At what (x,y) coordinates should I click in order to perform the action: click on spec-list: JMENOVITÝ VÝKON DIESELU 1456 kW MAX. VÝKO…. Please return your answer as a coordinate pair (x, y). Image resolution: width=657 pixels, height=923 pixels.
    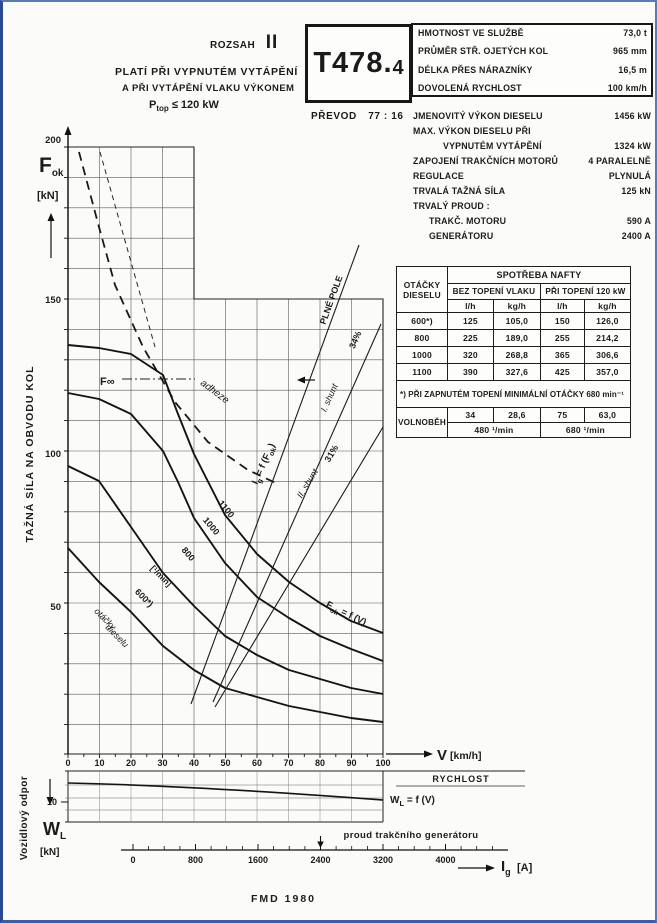
    Looking at the image, I should click on (533, 176).